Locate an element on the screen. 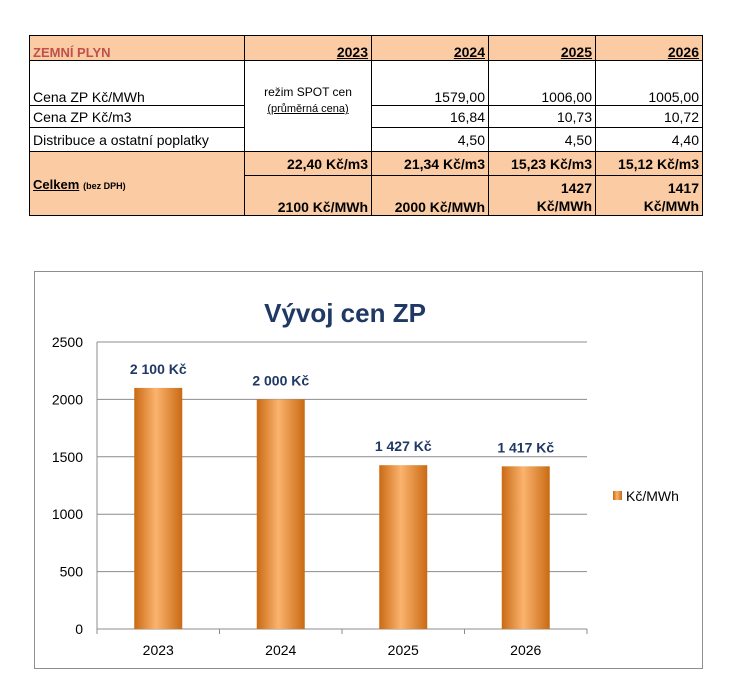 The width and height of the screenshot is (739, 686). spot-note-line1: režim SPOT cen is located at coordinates (308, 92).